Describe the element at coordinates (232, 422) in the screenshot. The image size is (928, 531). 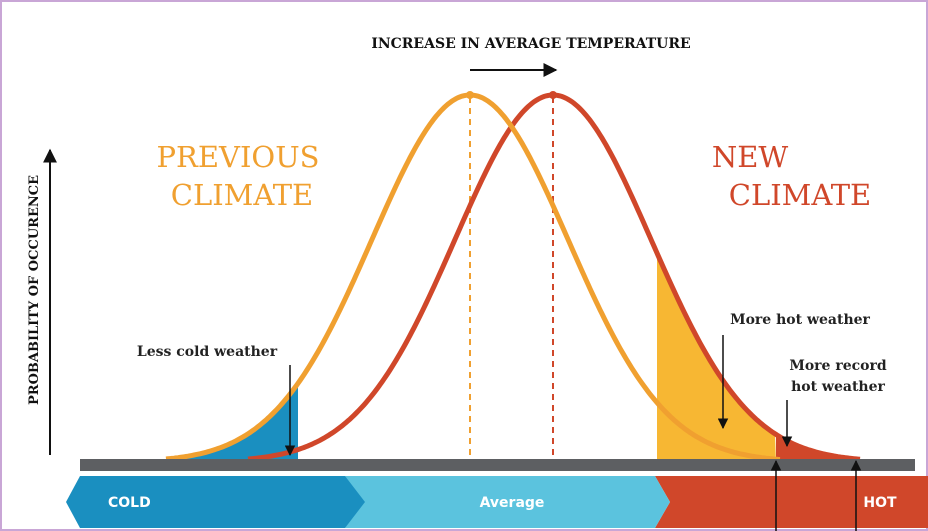
I see `cold-area` at that location.